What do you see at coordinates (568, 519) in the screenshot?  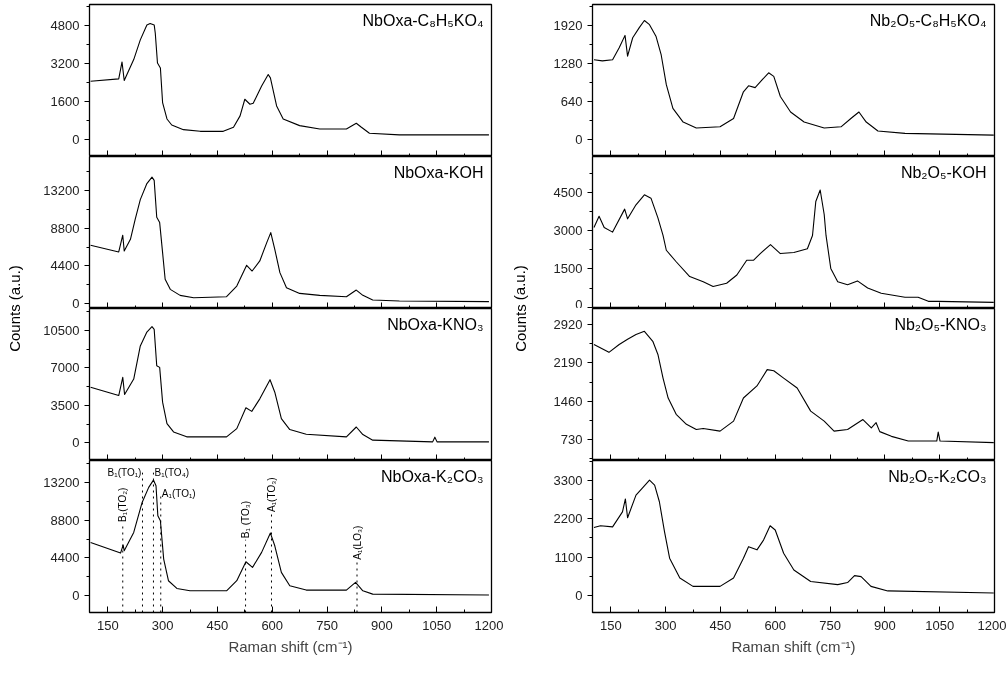 I see `y-tick-label: 2200` at bounding box center [568, 519].